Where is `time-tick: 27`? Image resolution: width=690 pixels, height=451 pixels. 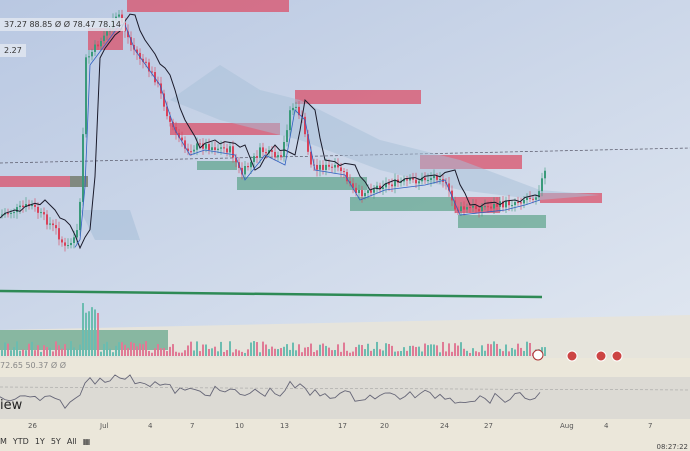
time-tick: 27 is located at coordinates (488, 426).